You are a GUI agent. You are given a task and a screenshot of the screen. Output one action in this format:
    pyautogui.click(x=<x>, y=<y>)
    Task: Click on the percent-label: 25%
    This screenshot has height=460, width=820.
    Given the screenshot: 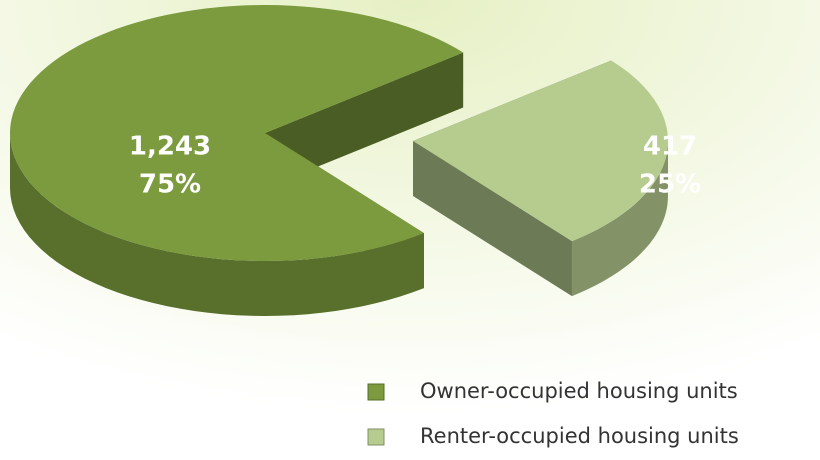 What is the action you would take?
    pyautogui.click(x=670, y=185)
    